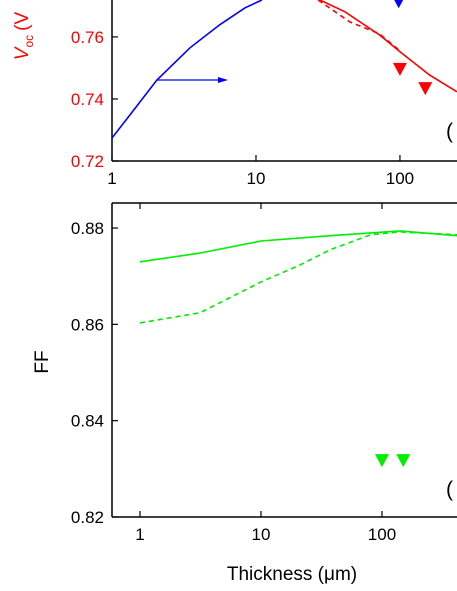 The width and height of the screenshot is (457, 591). I want to click on y-label-unit: (V, so click(22, 20).